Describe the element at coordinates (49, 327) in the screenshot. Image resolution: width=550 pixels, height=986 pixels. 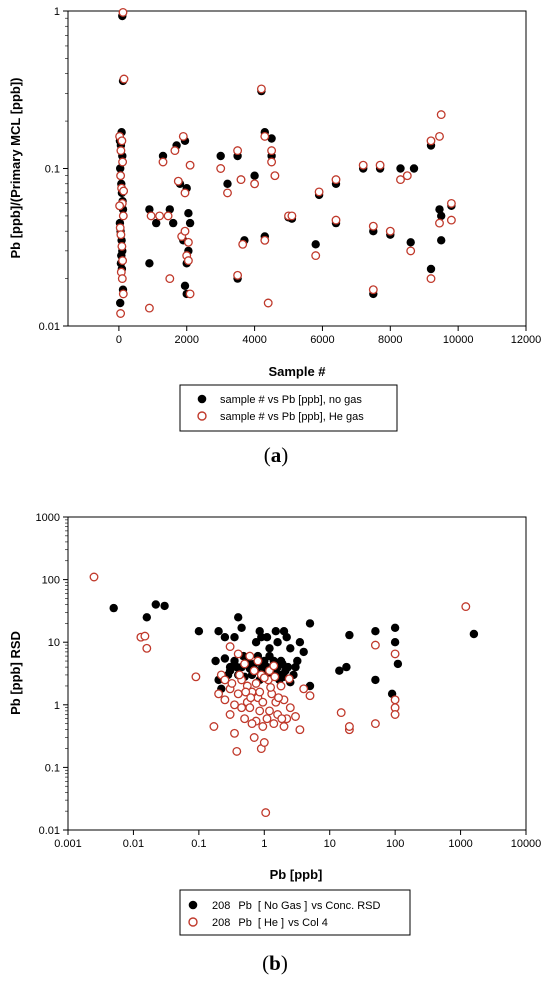
I see `y-tick-label: 0.01` at that location.